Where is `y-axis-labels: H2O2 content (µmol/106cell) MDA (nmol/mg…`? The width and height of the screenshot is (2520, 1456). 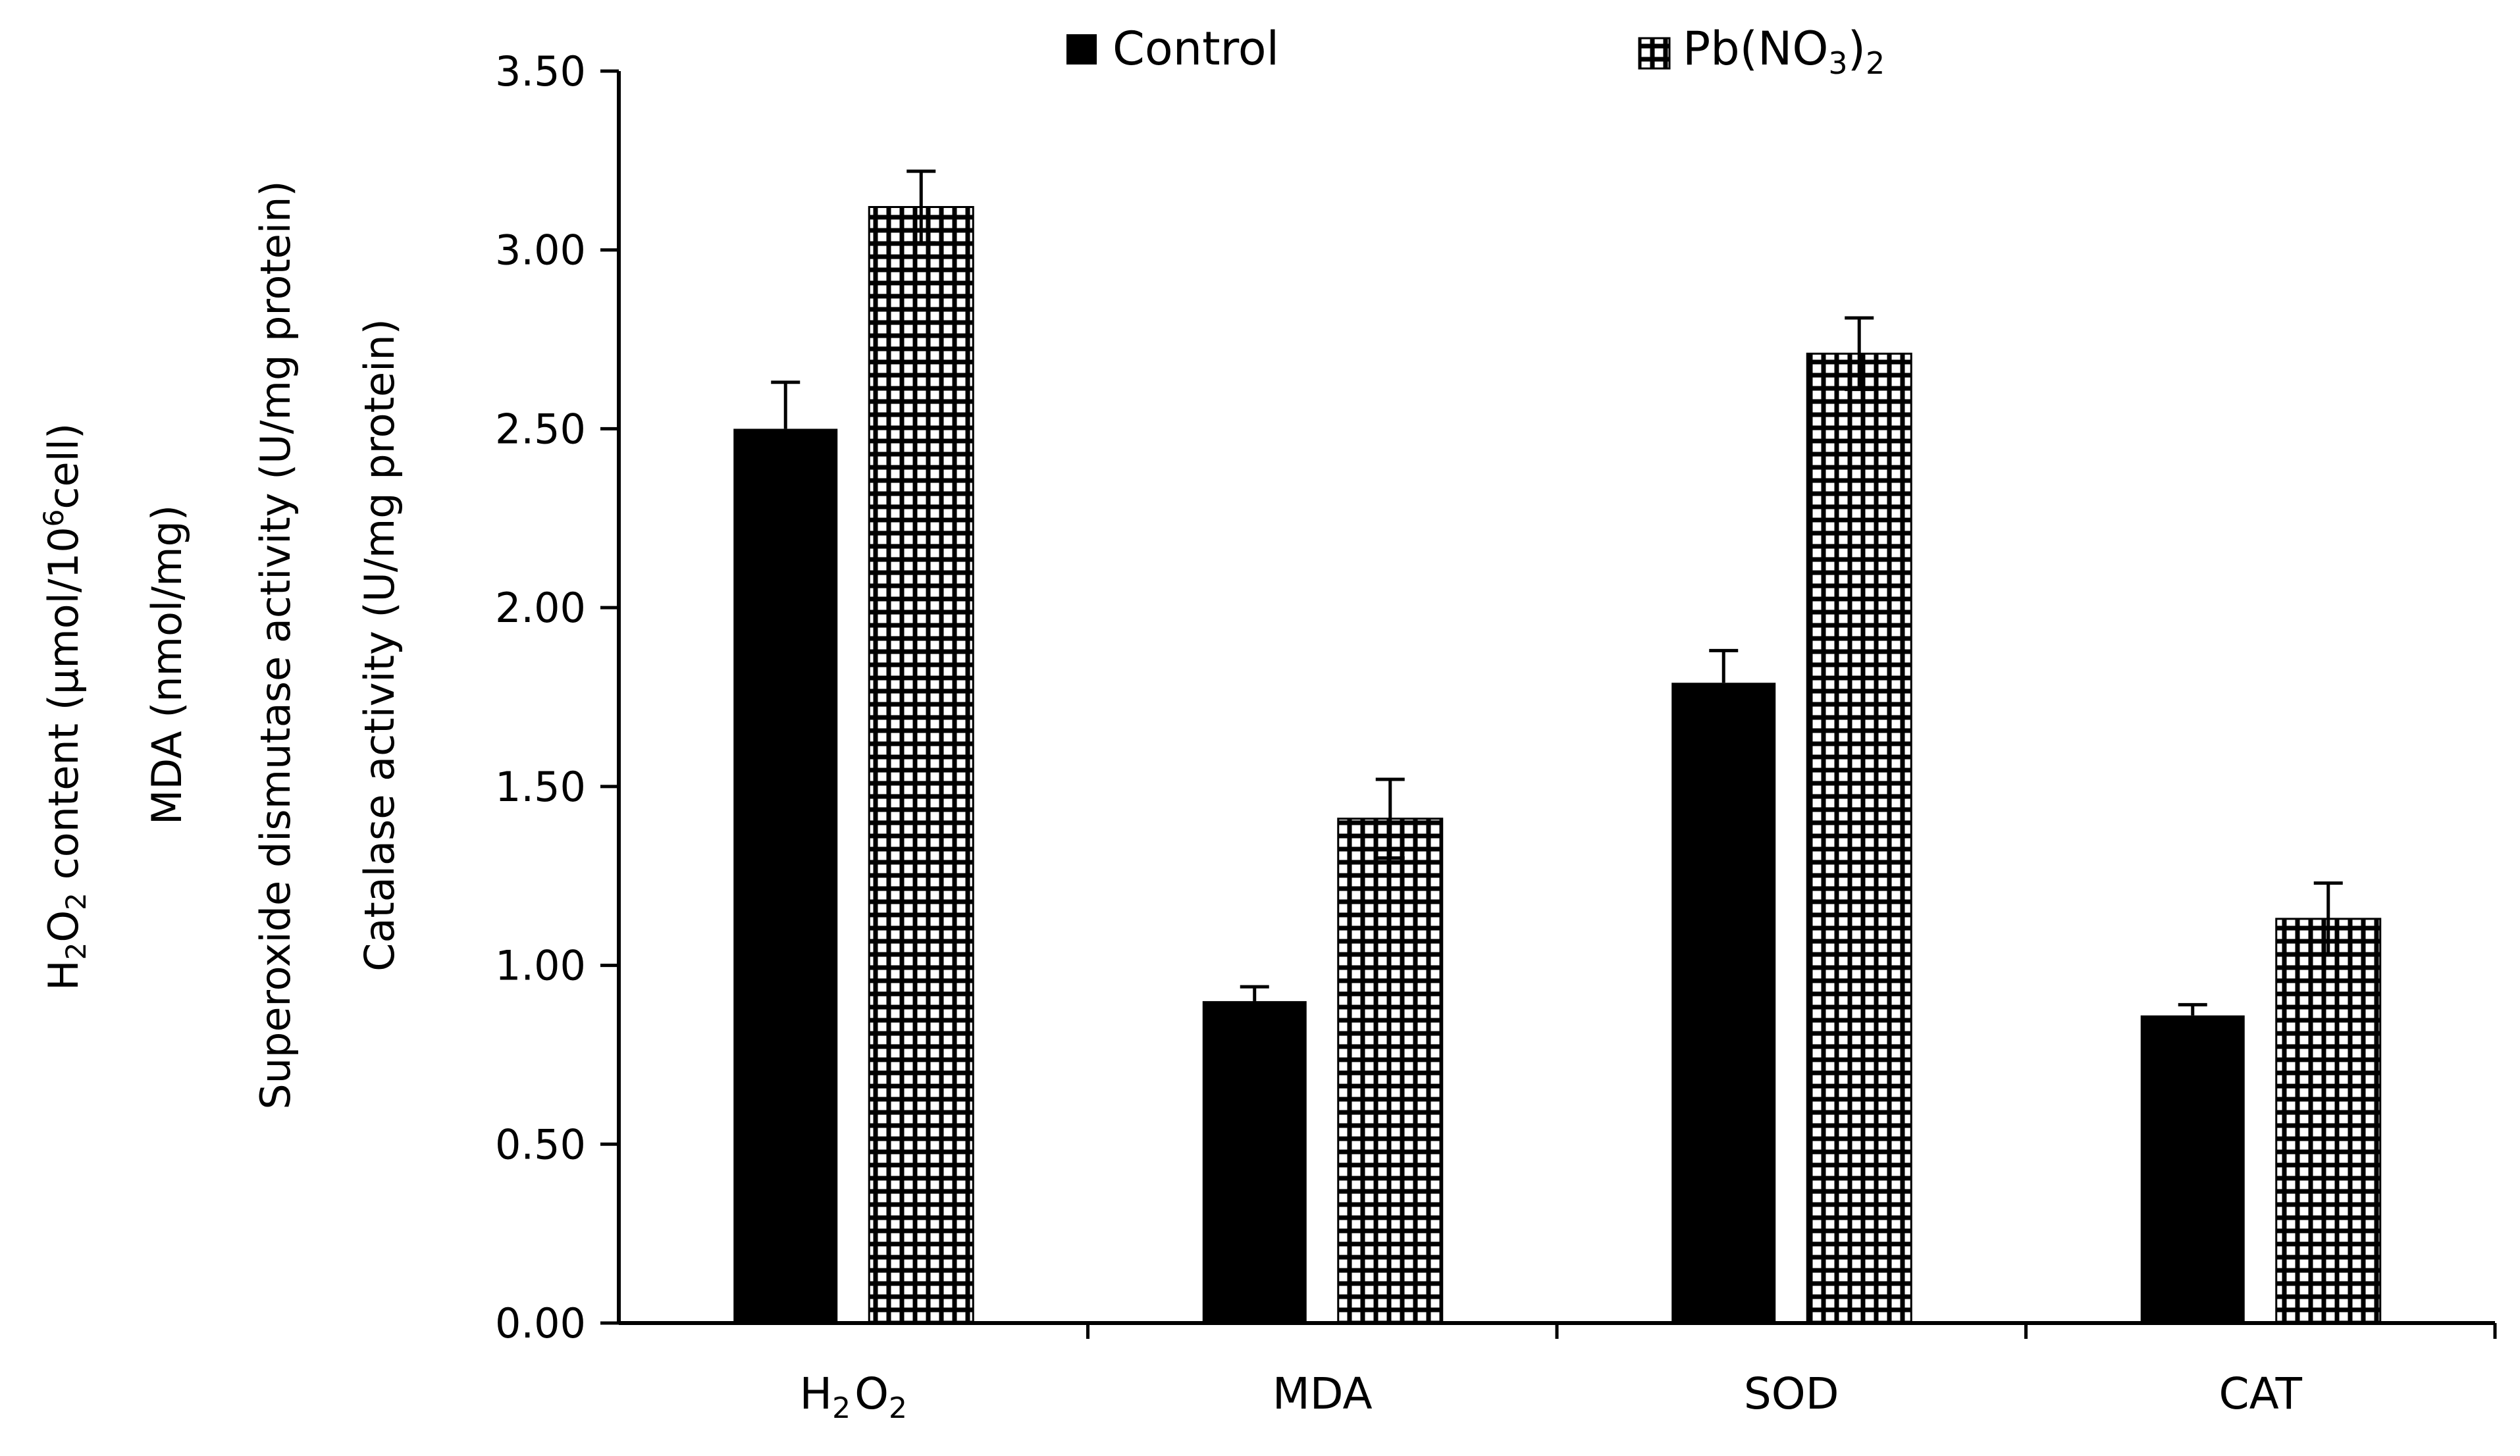
y-axis-labels: H2O2 content (µmol/106cell) MDA (nmol/mg… is located at coordinates (221, 644).